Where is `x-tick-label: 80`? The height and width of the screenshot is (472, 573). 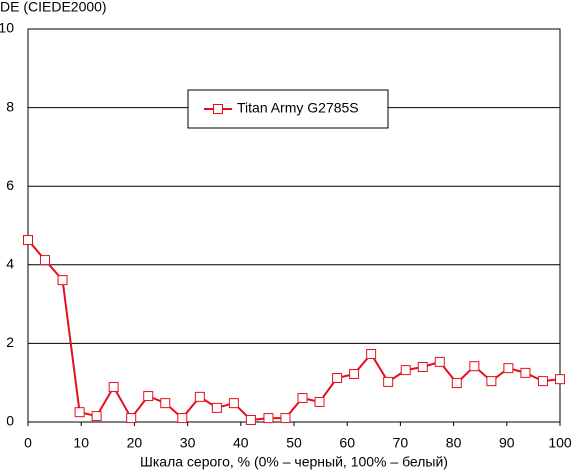 x-tick-label: 80 is located at coordinates (454, 443).